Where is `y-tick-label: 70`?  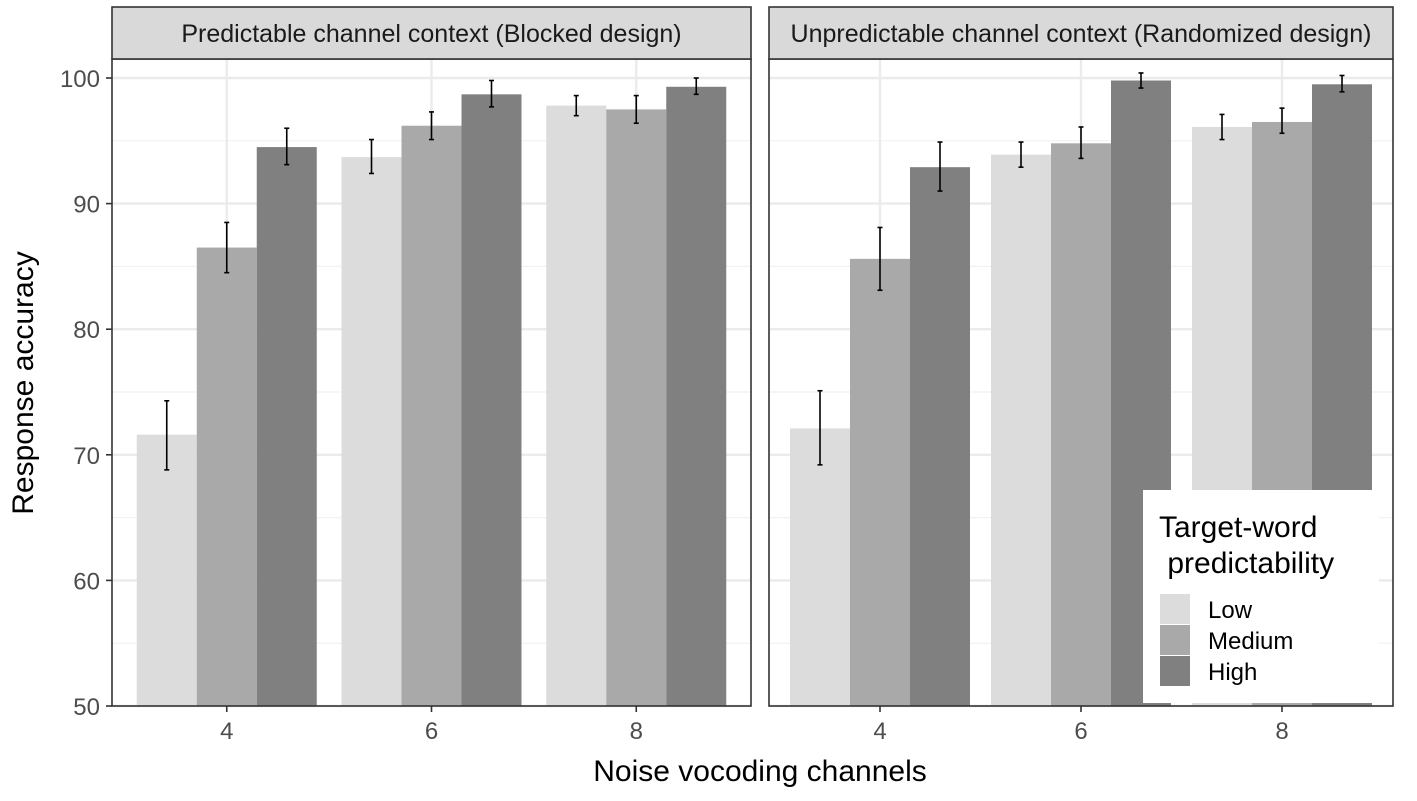 y-tick-label: 70 is located at coordinates (86, 456).